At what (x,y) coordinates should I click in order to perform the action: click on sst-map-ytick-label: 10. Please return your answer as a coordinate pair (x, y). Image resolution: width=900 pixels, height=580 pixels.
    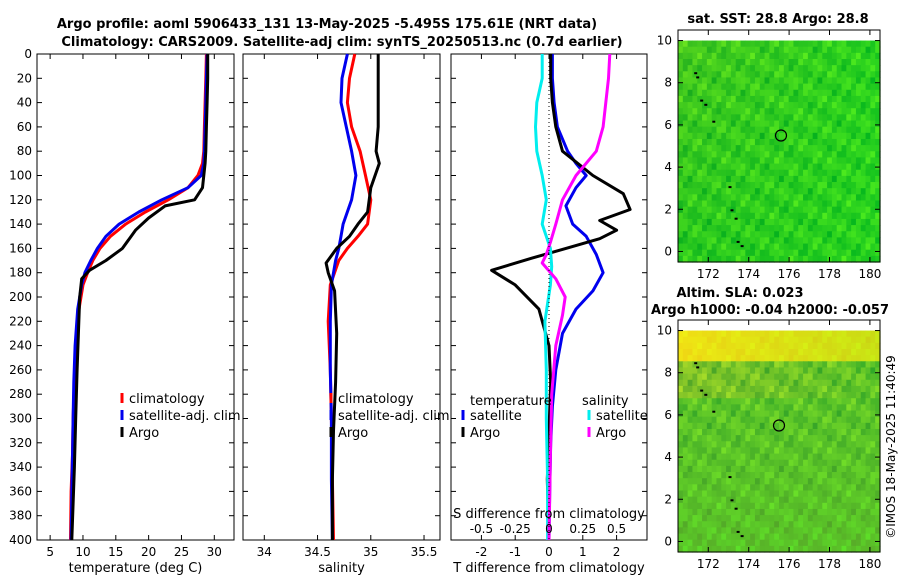
    Looking at the image, I should click on (664, 41).